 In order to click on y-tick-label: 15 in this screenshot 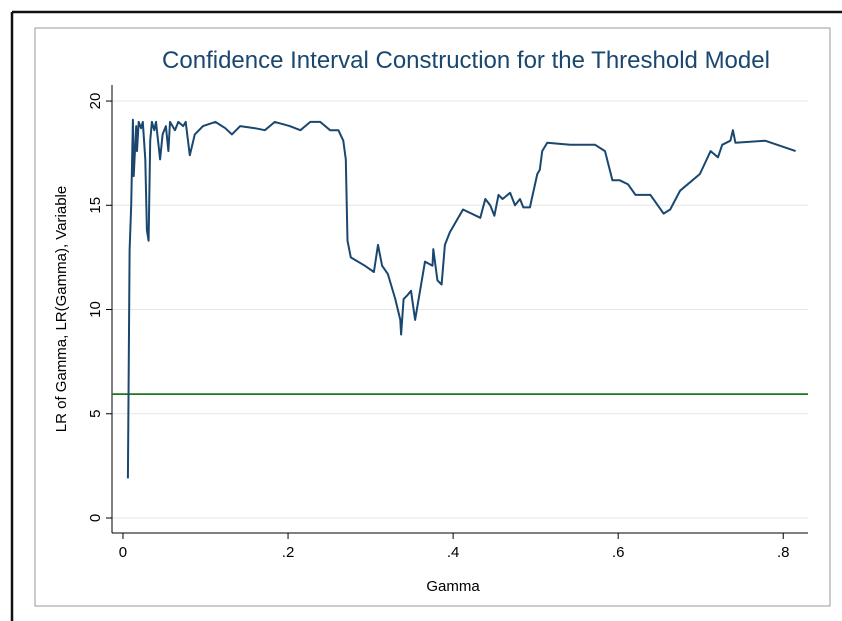, I will do `click(95, 205)`.